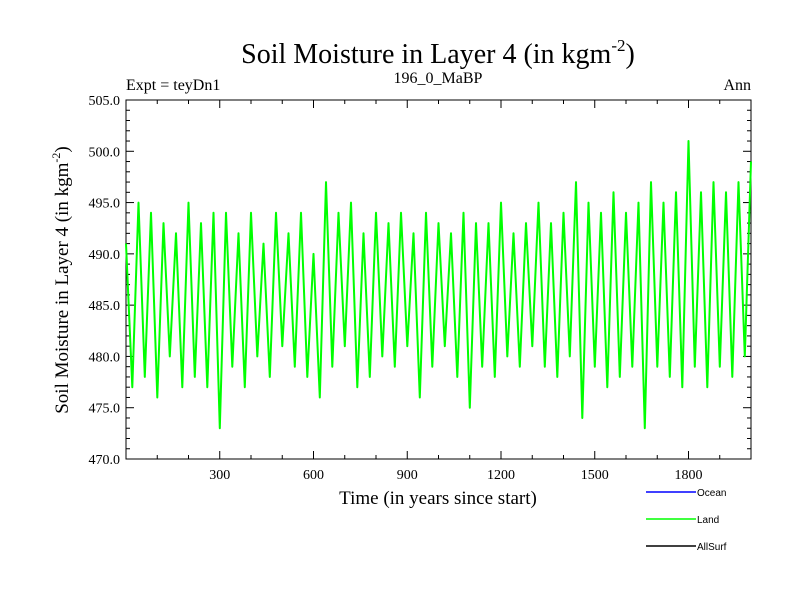 The image size is (800, 600). What do you see at coordinates (105, 255) in the screenshot?
I see `y-tick-label: 490.0` at bounding box center [105, 255].